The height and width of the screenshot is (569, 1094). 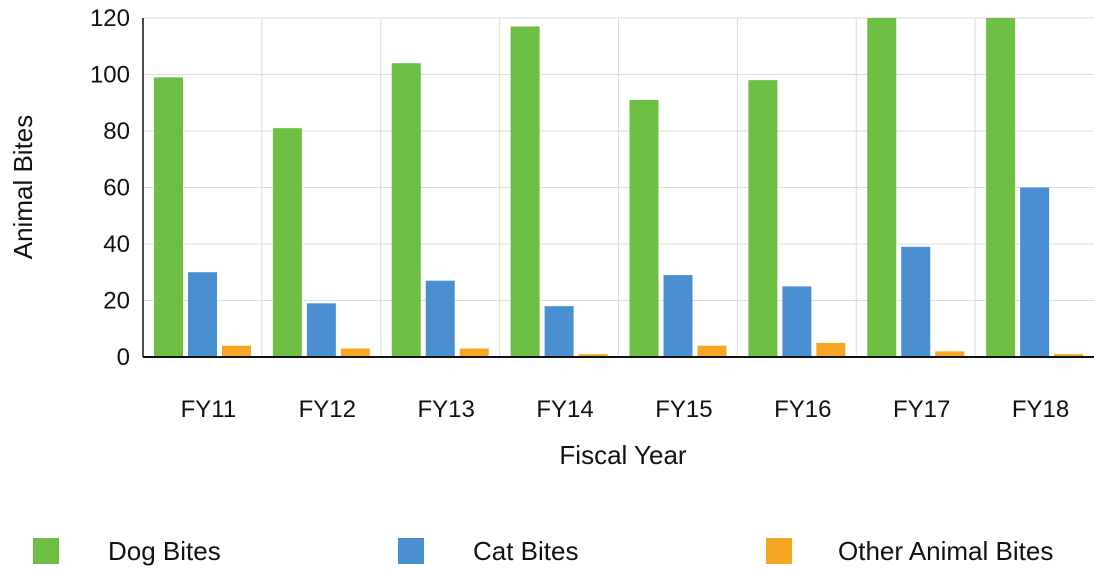 What do you see at coordinates (327, 409) in the screenshot?
I see `x-tick-label: FY12` at bounding box center [327, 409].